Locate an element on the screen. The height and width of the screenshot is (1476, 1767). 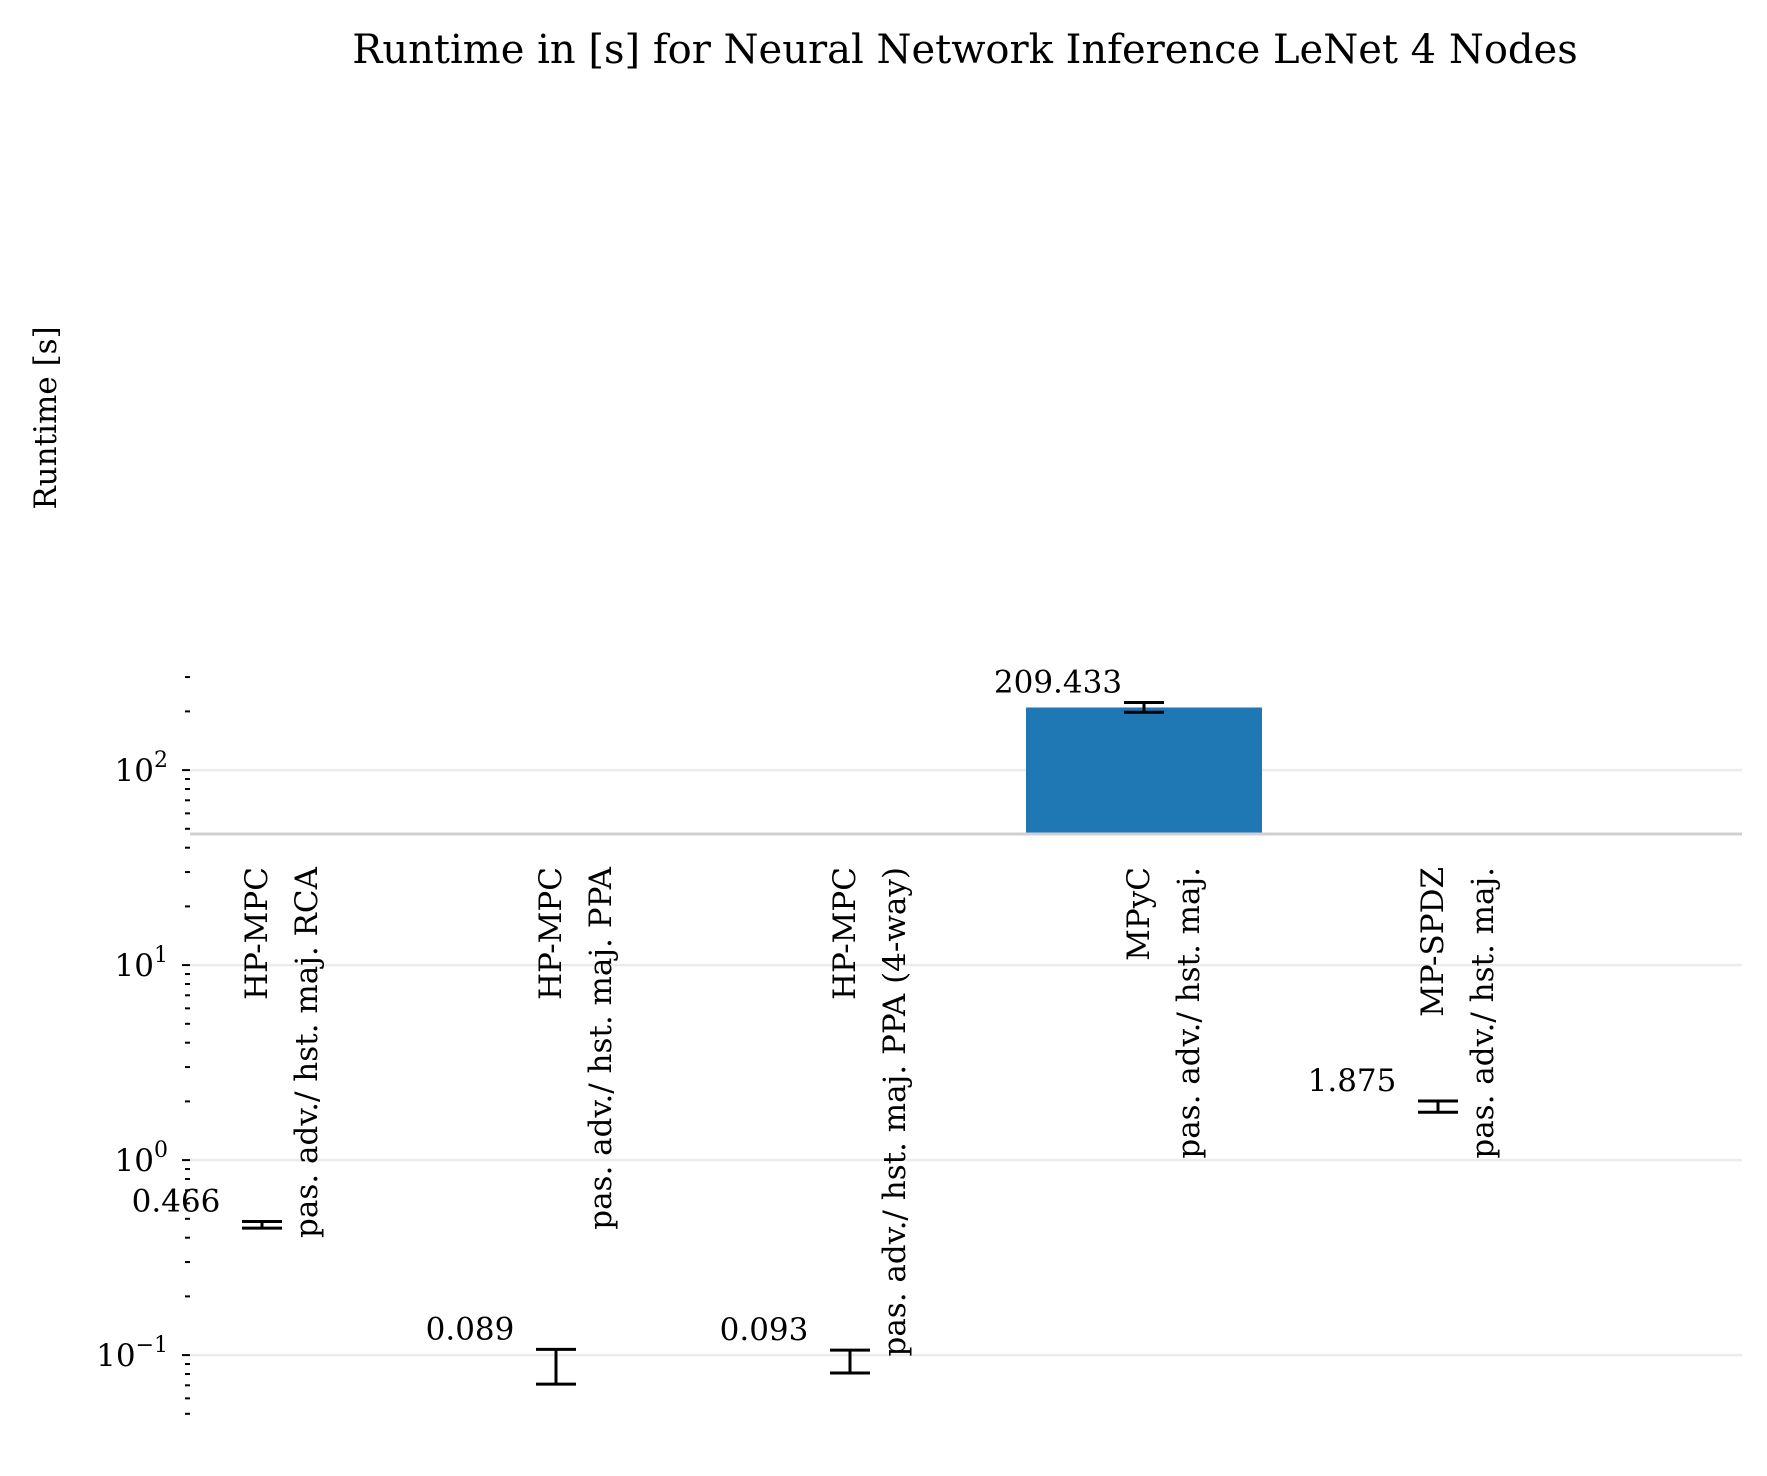
category-label-line-2: pas. adv./ hst. maj. PPA is located at coordinates (601, 1047).